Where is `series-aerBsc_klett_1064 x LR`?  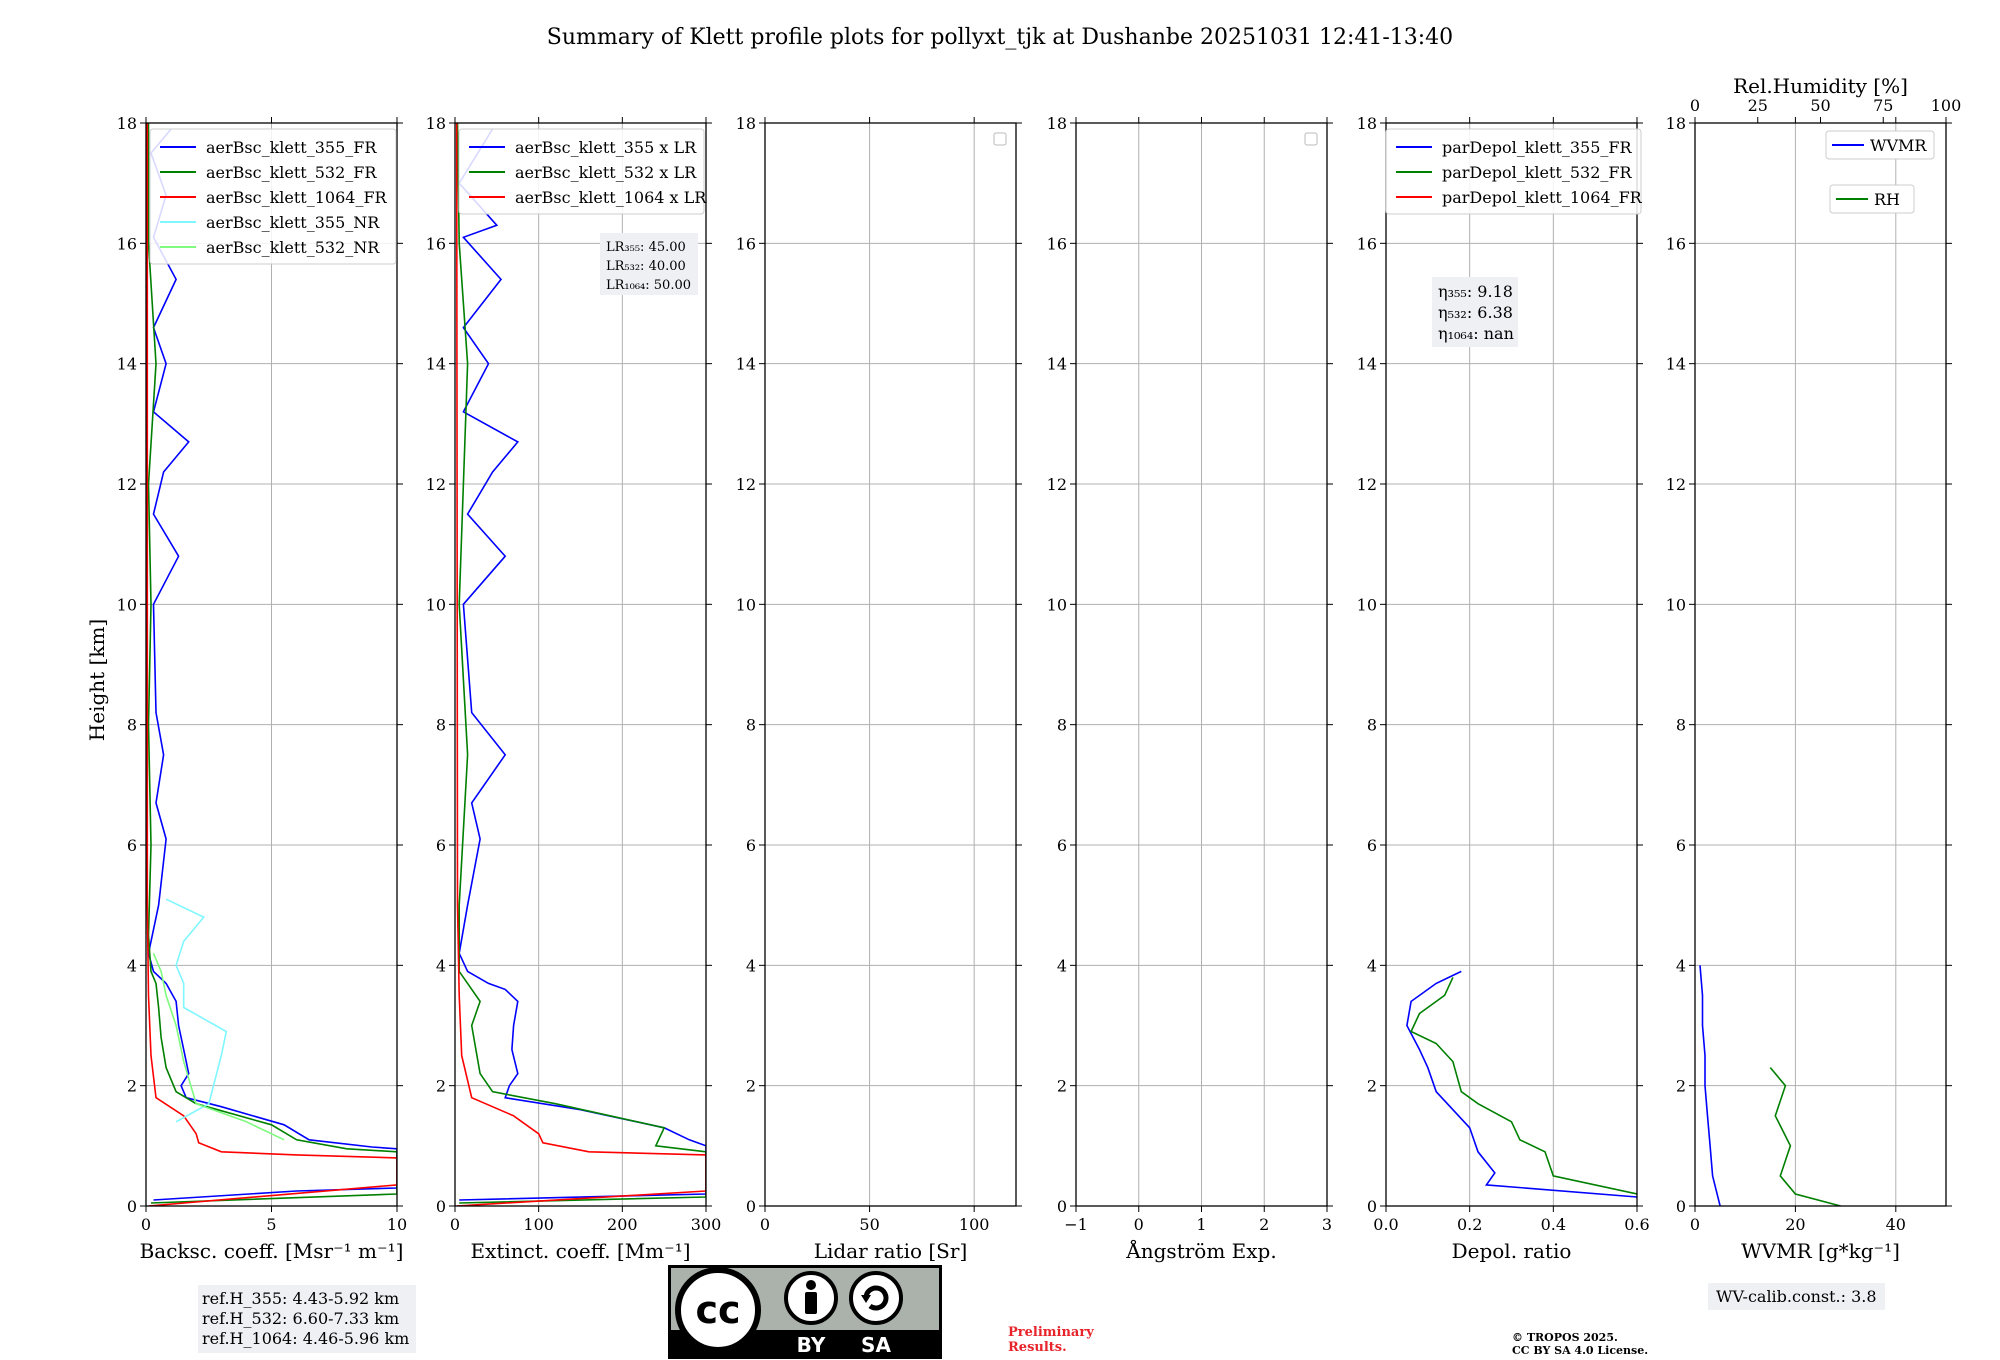
series-aerBsc_klett_1064 x LR is located at coordinates (580, 664).